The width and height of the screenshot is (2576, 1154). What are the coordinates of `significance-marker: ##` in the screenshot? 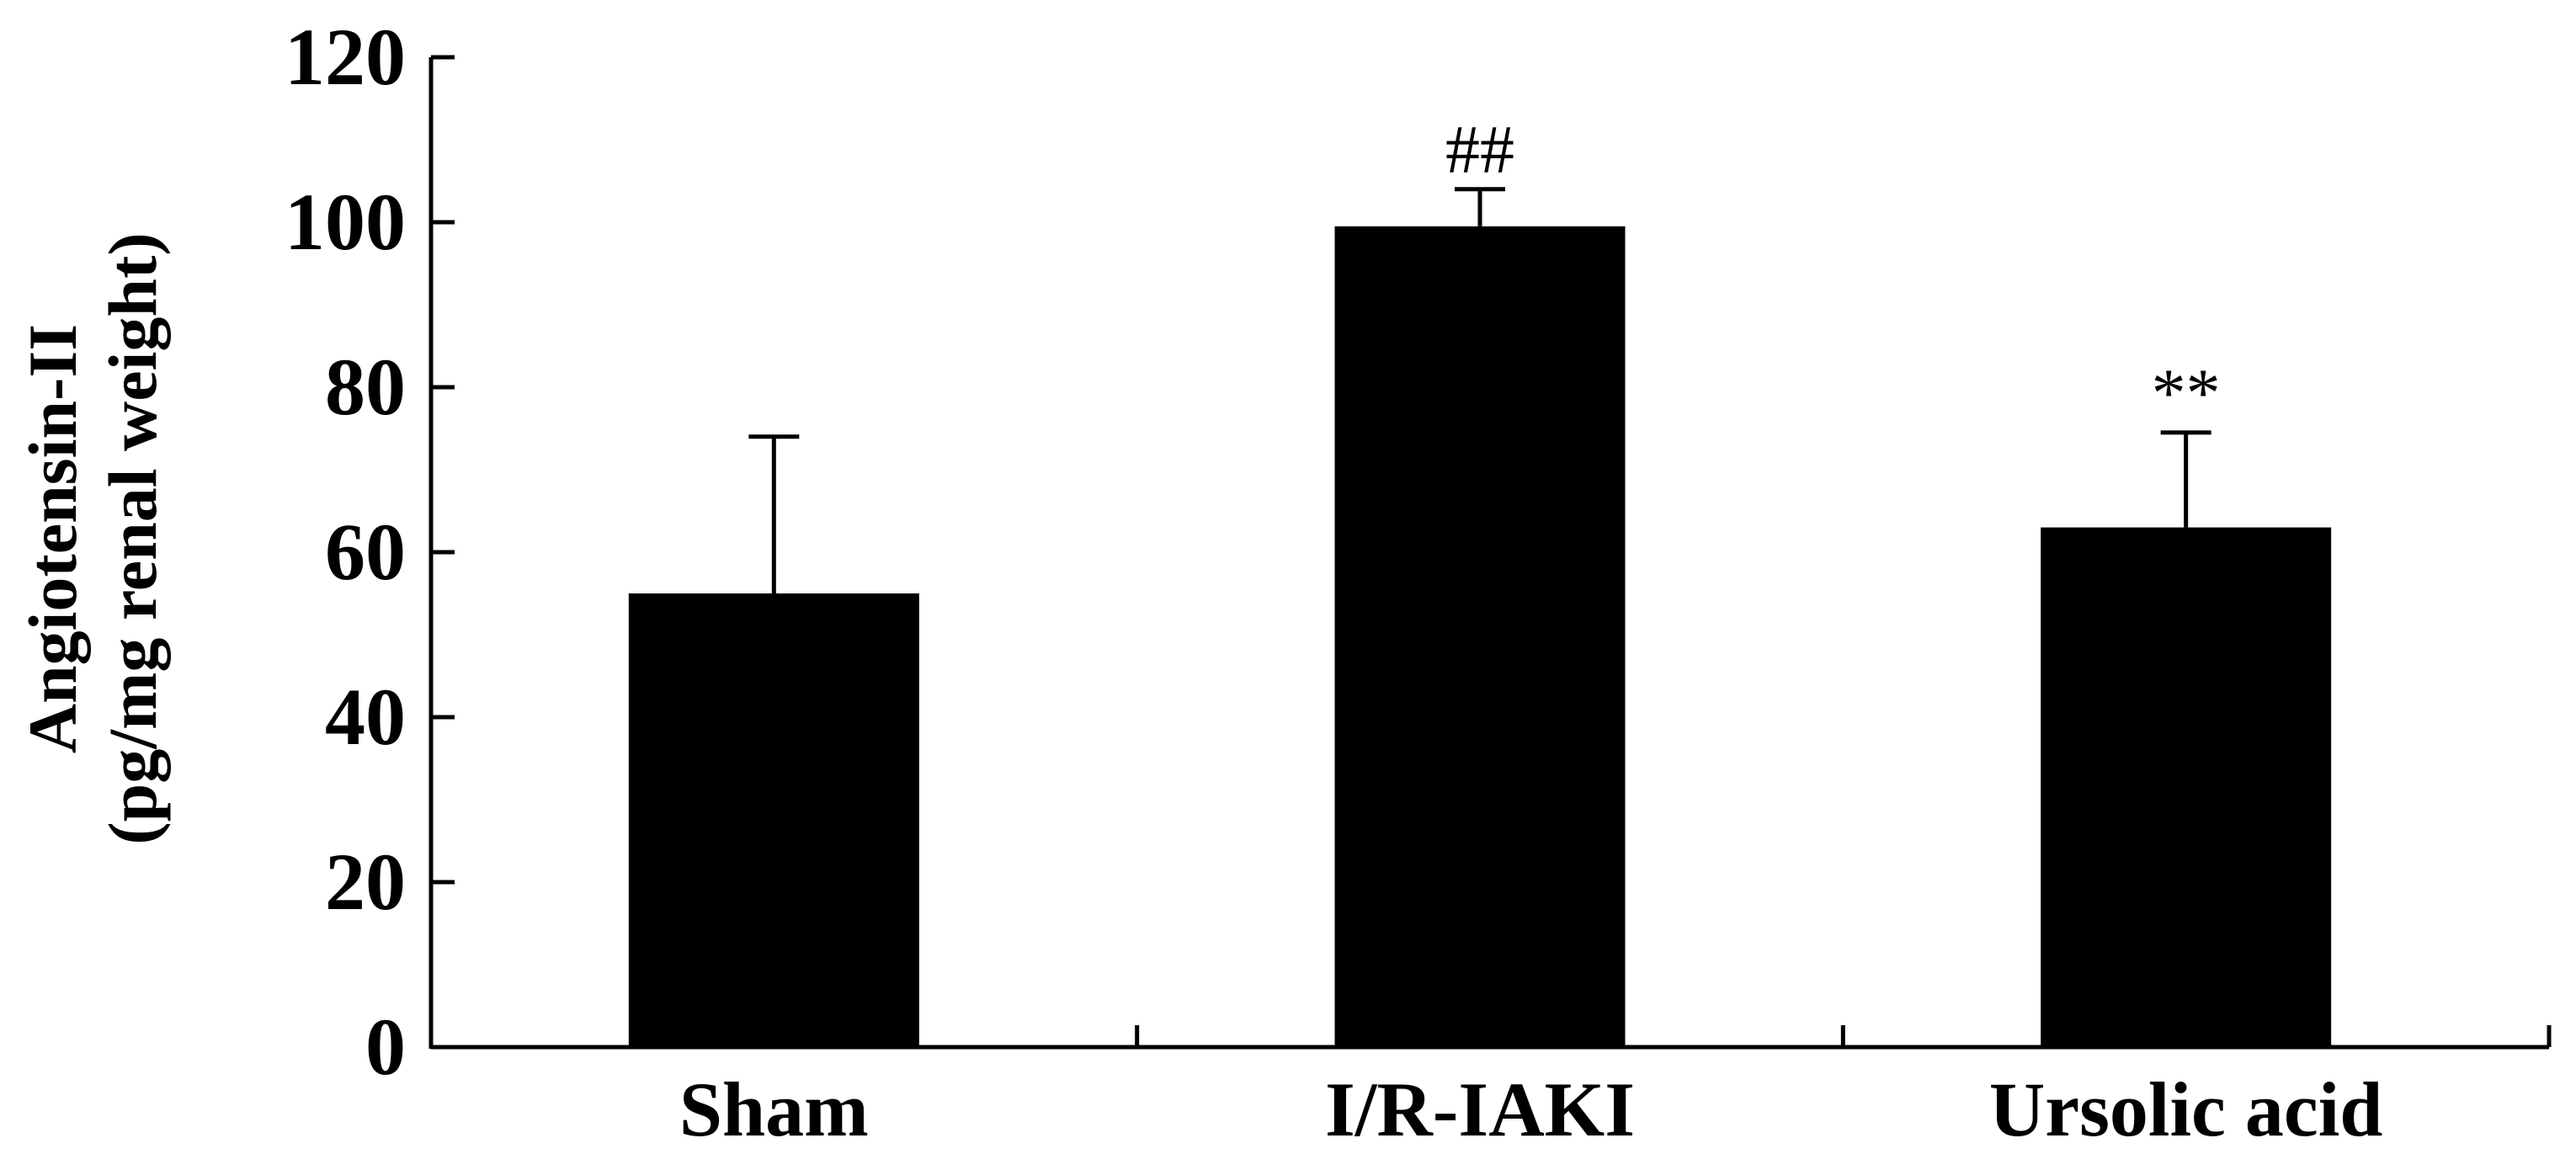 It's located at (1480, 149).